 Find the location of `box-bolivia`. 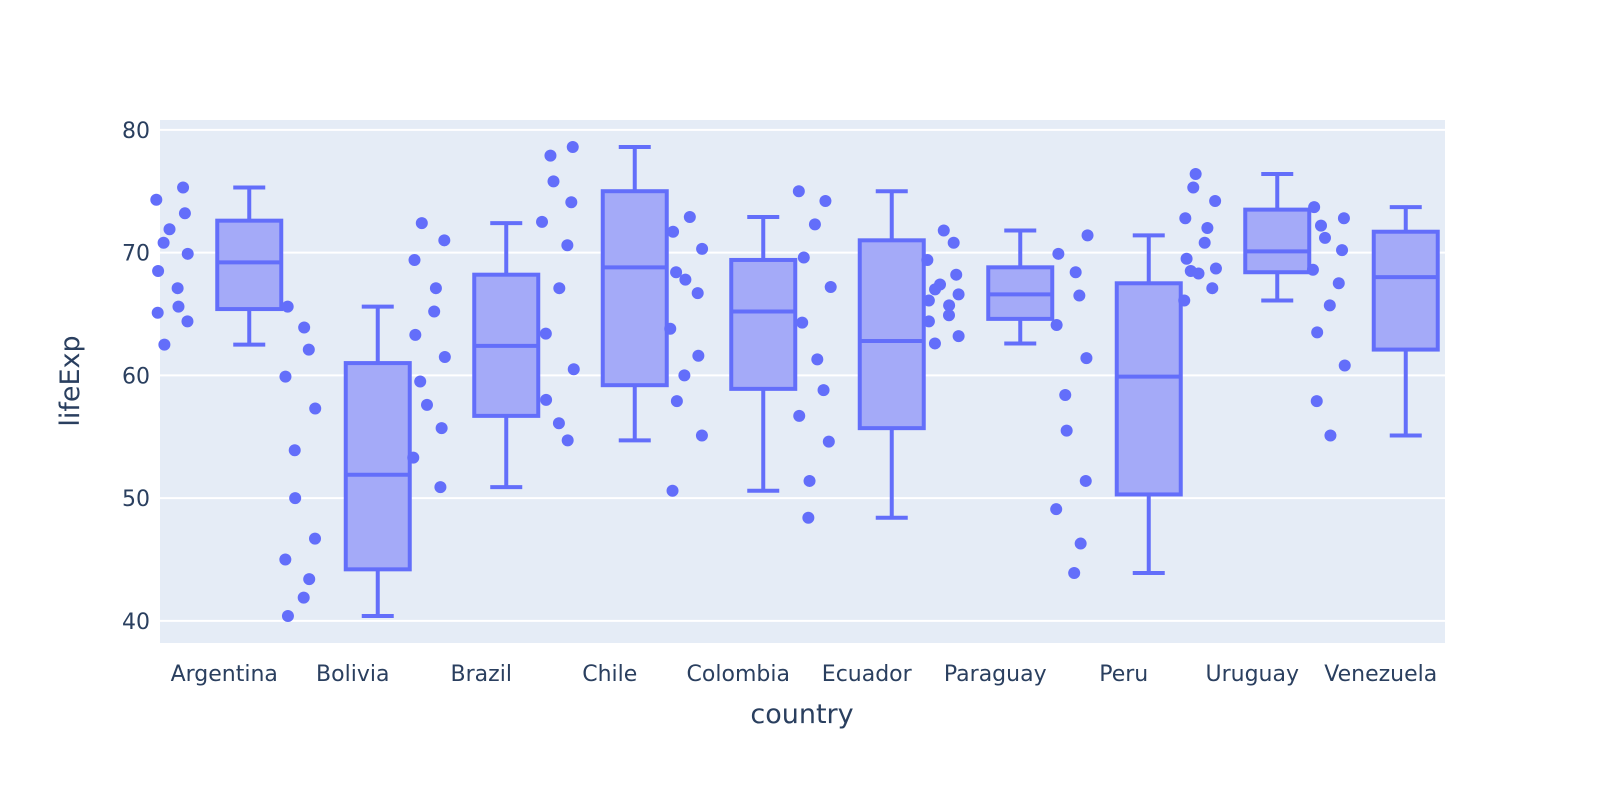

box-bolivia is located at coordinates (345, 461).